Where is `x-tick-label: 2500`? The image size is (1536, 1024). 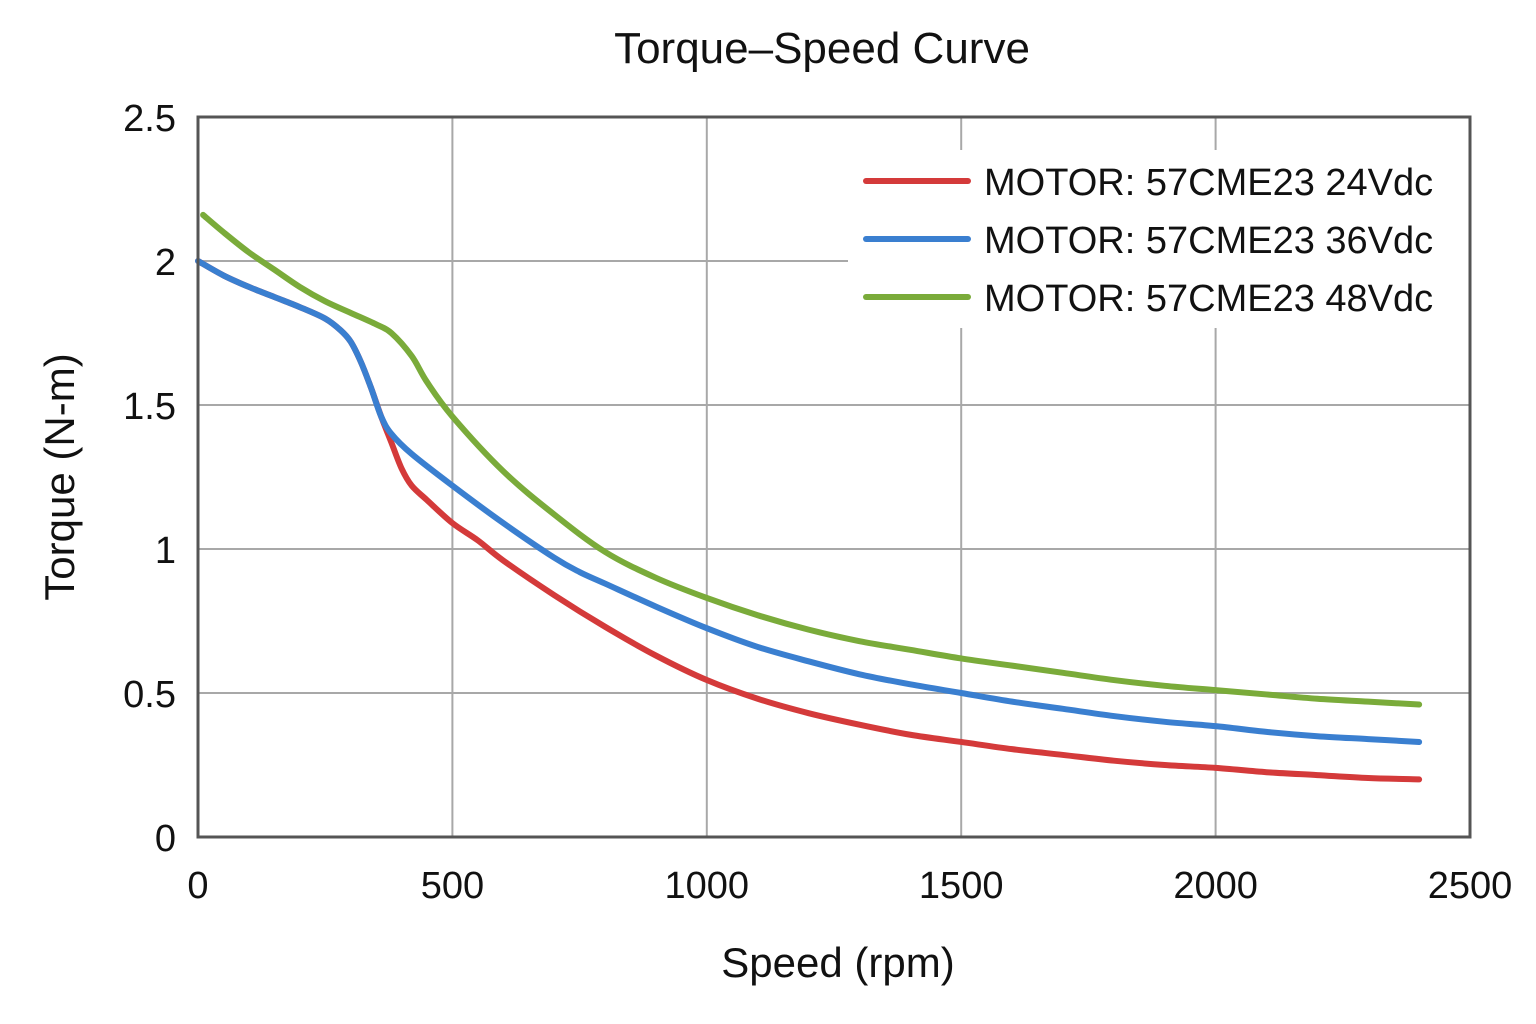
x-tick-label: 2500 is located at coordinates (1470, 886).